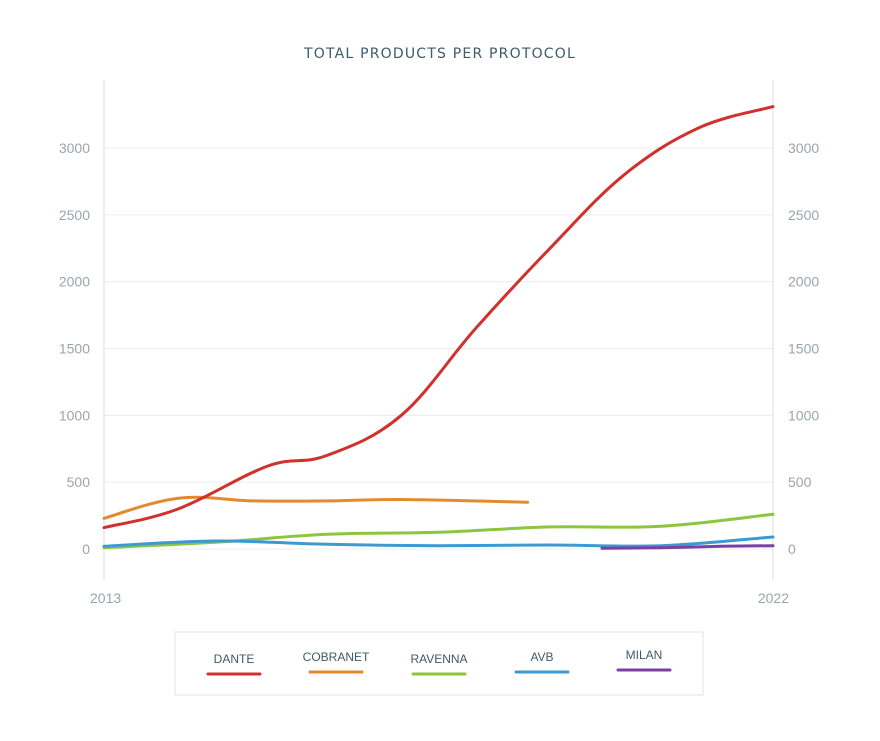 Image resolution: width=880 pixels, height=741 pixels. What do you see at coordinates (316, 507) in the screenshot?
I see `series-line-cobranet` at bounding box center [316, 507].